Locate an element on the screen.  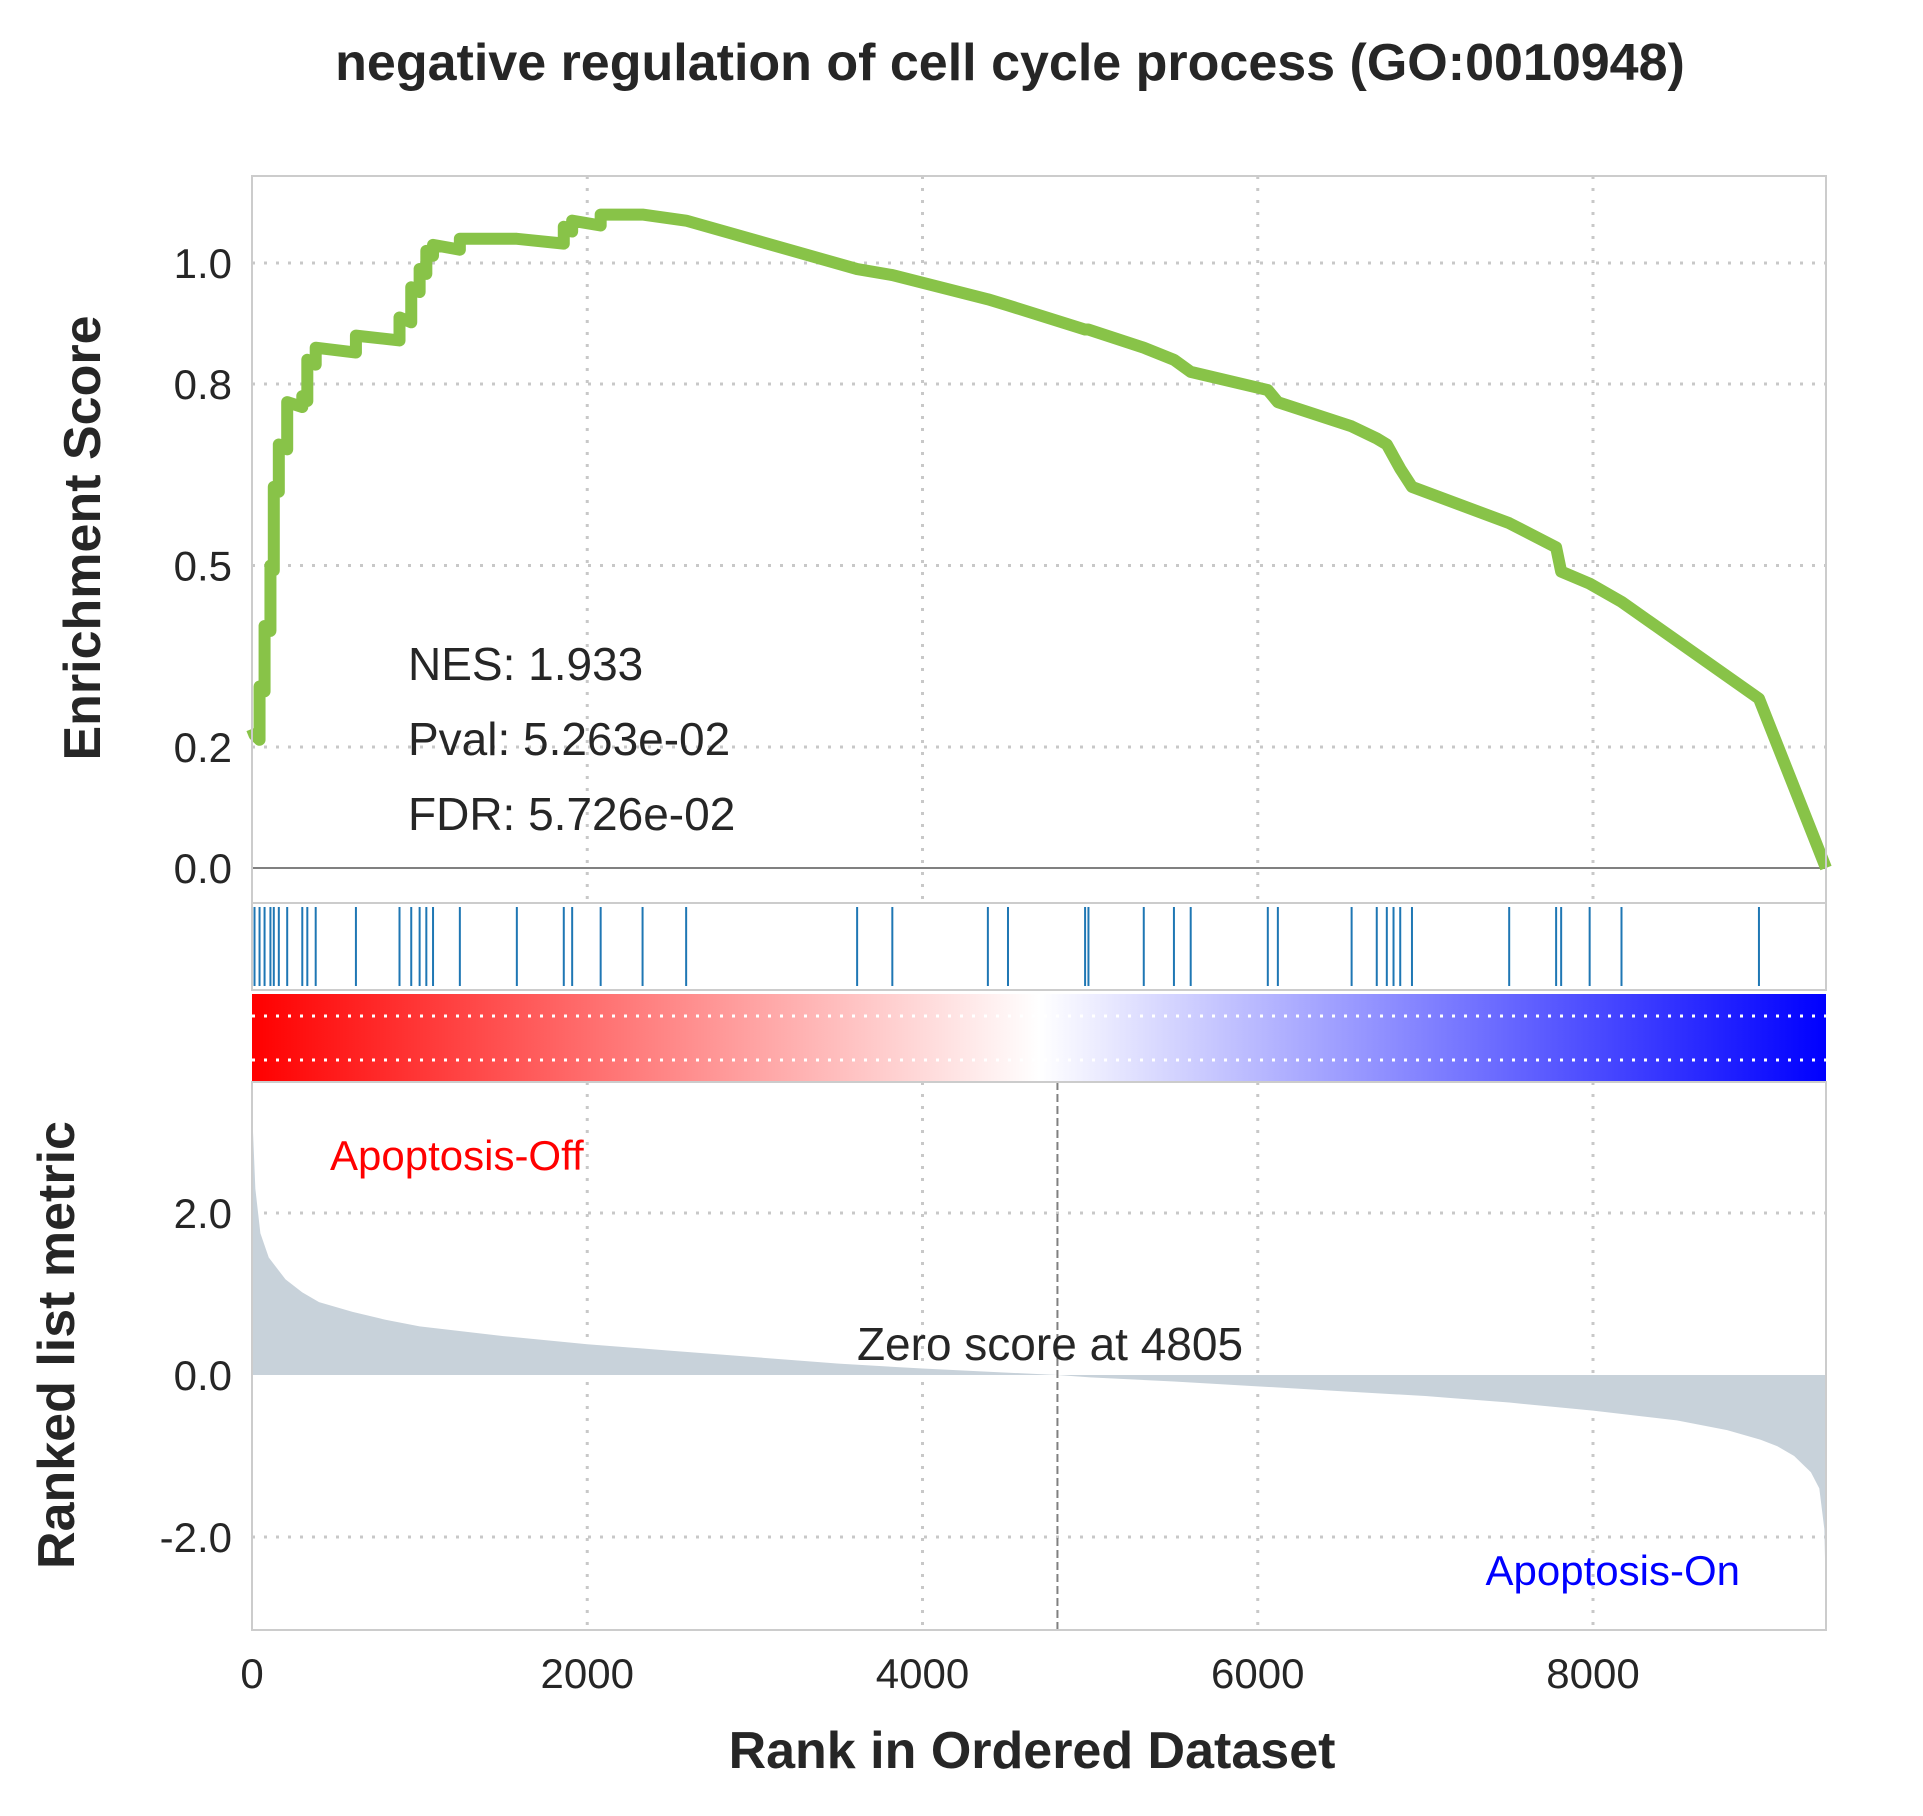
rank-ytick-labels: -2.0 0.0 2.0 is located at coordinates (196, 1375).